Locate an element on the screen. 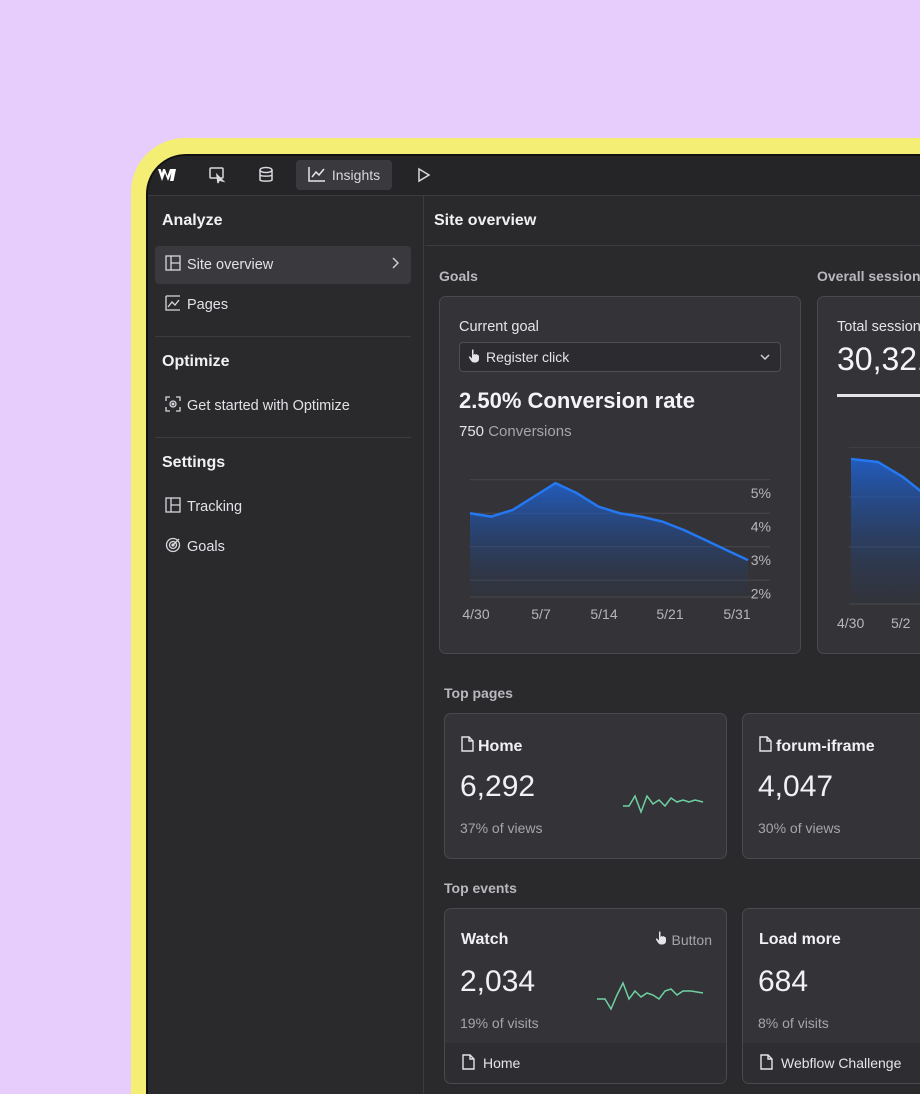 The image size is (920, 1094). chart-y-tick: 5% is located at coordinates (761, 493).